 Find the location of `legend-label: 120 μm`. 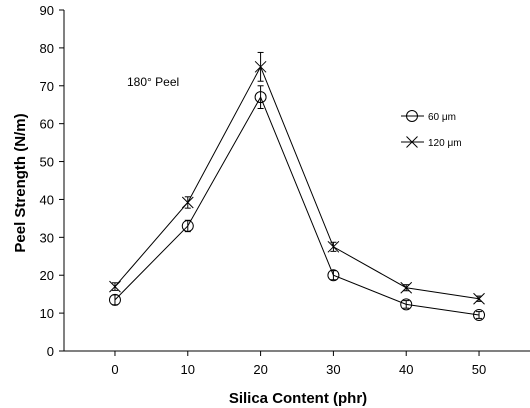

legend-label: 120 μm is located at coordinates (445, 143).